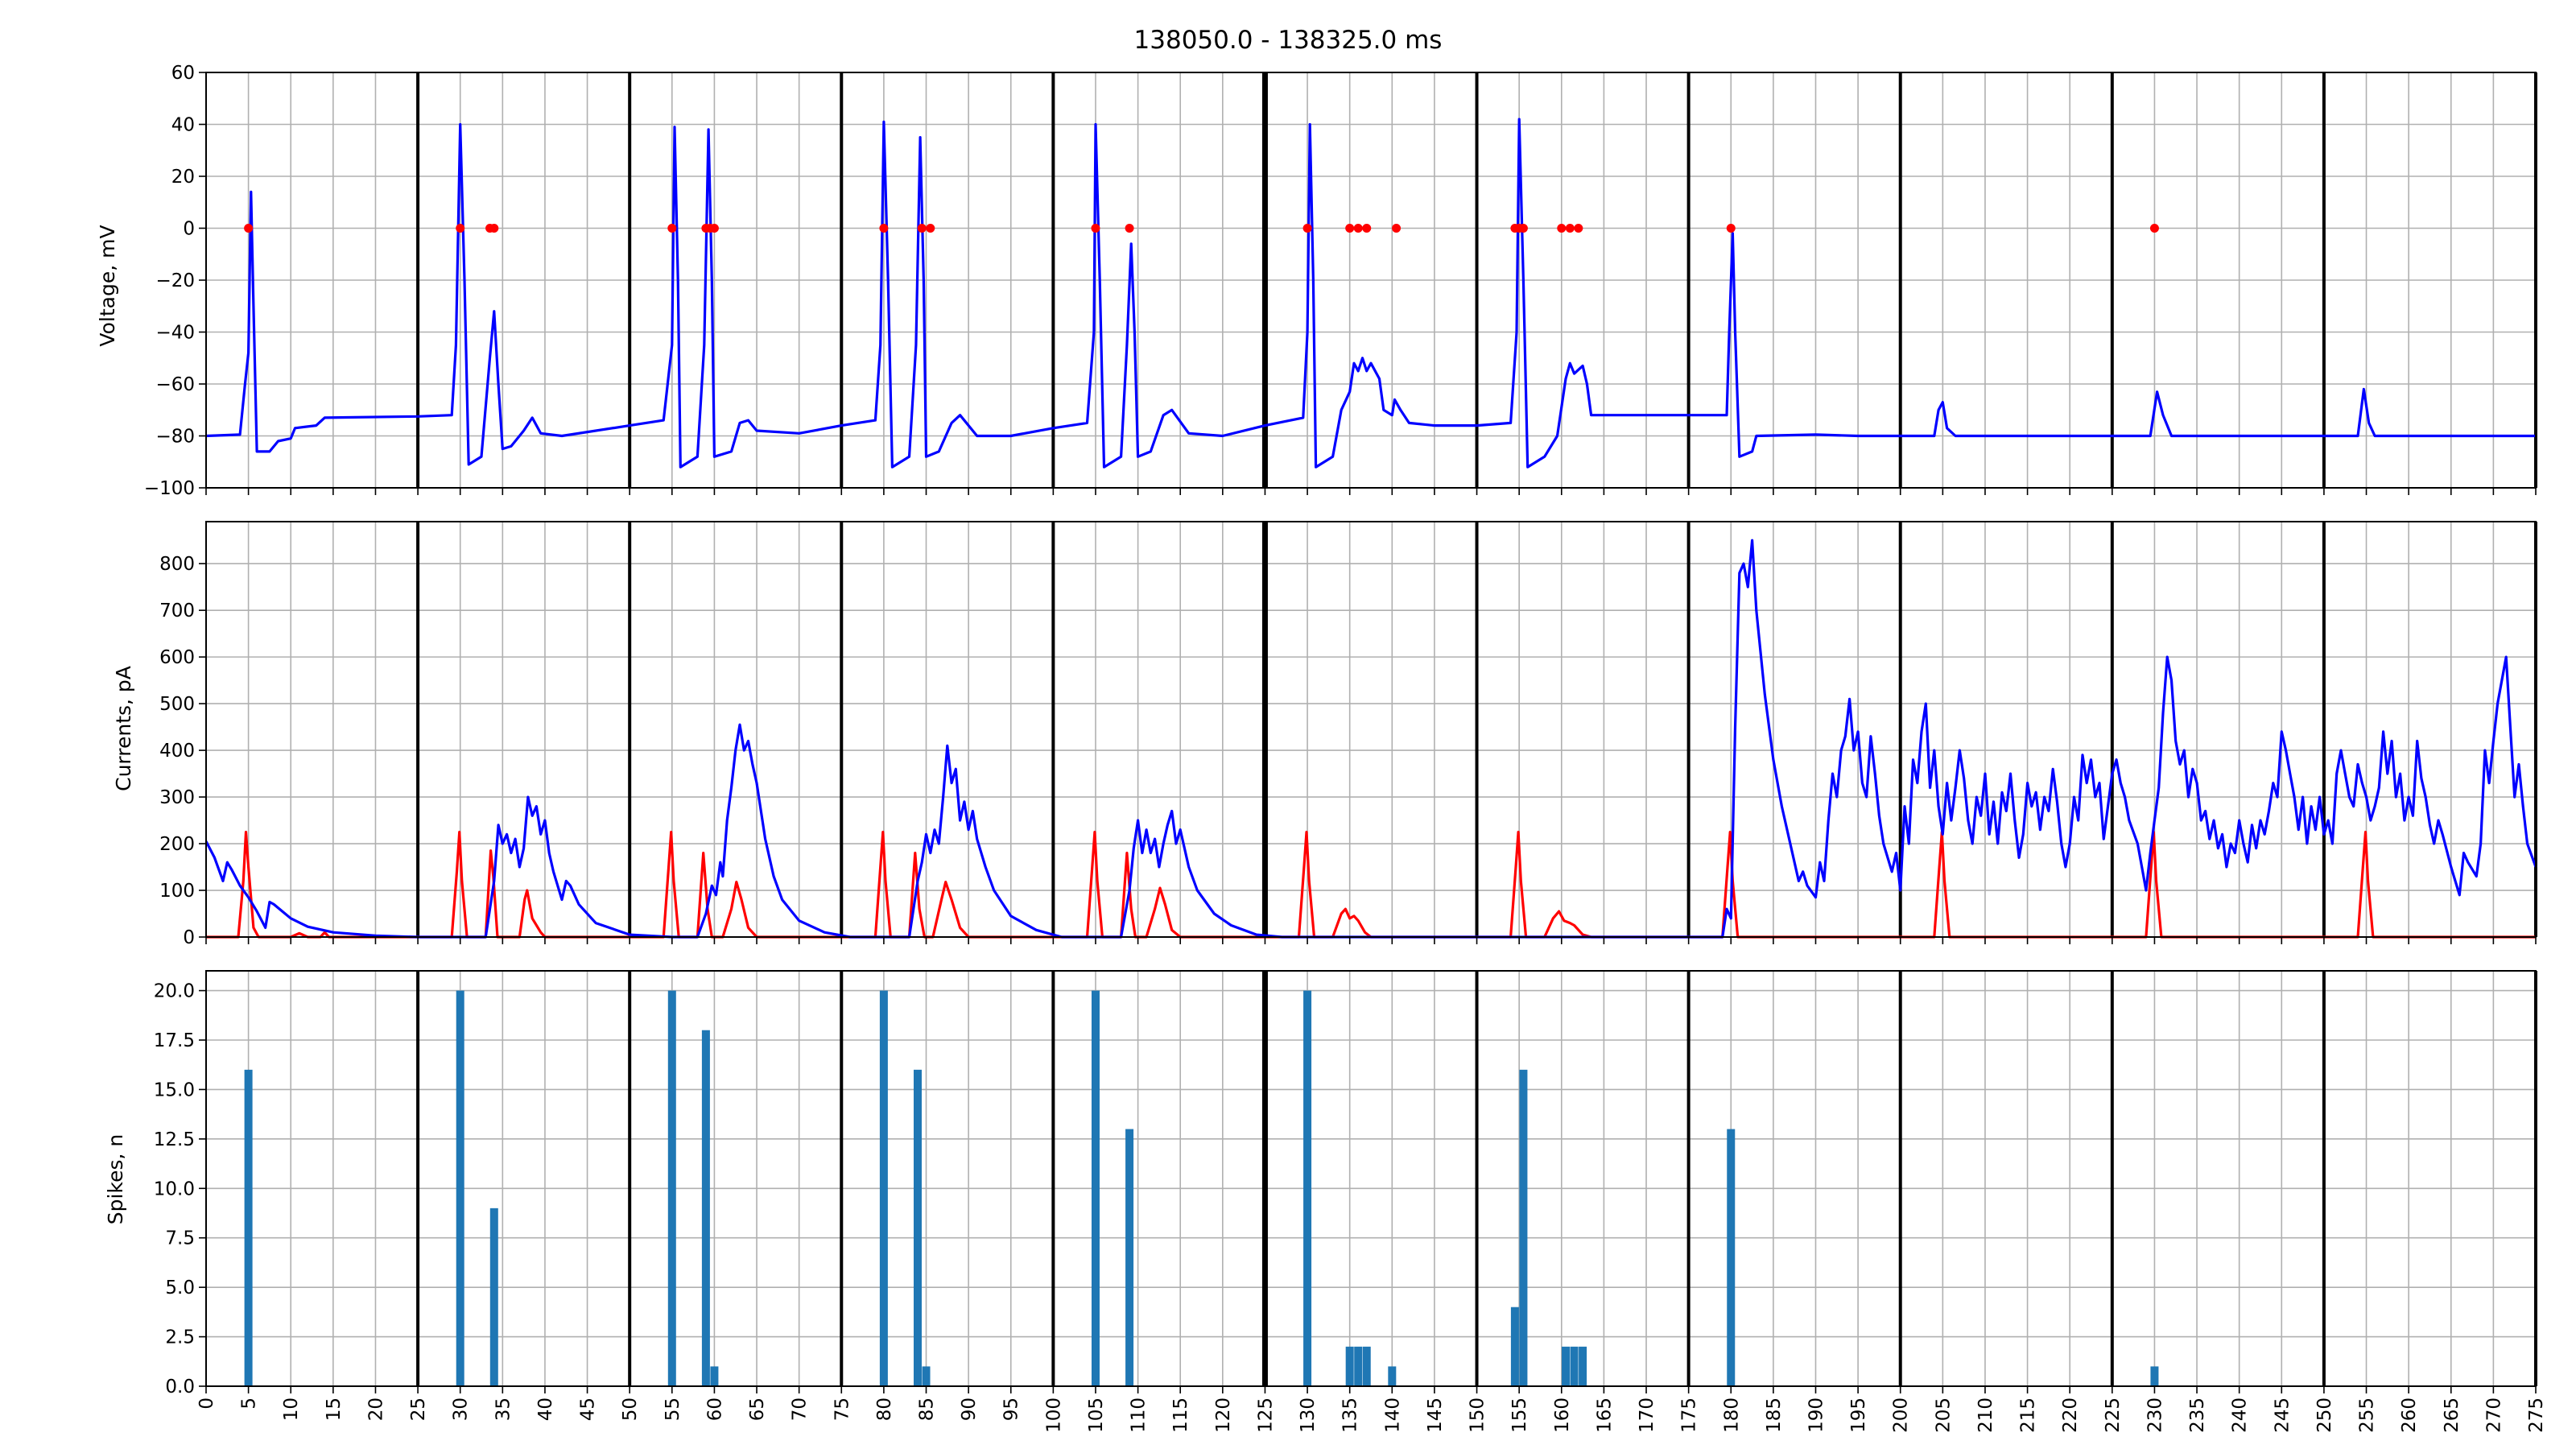 This screenshot has height=1449, width=2576. What do you see at coordinates (1647, 1415) in the screenshot?
I see `x-tick-label: 170` at bounding box center [1647, 1415].